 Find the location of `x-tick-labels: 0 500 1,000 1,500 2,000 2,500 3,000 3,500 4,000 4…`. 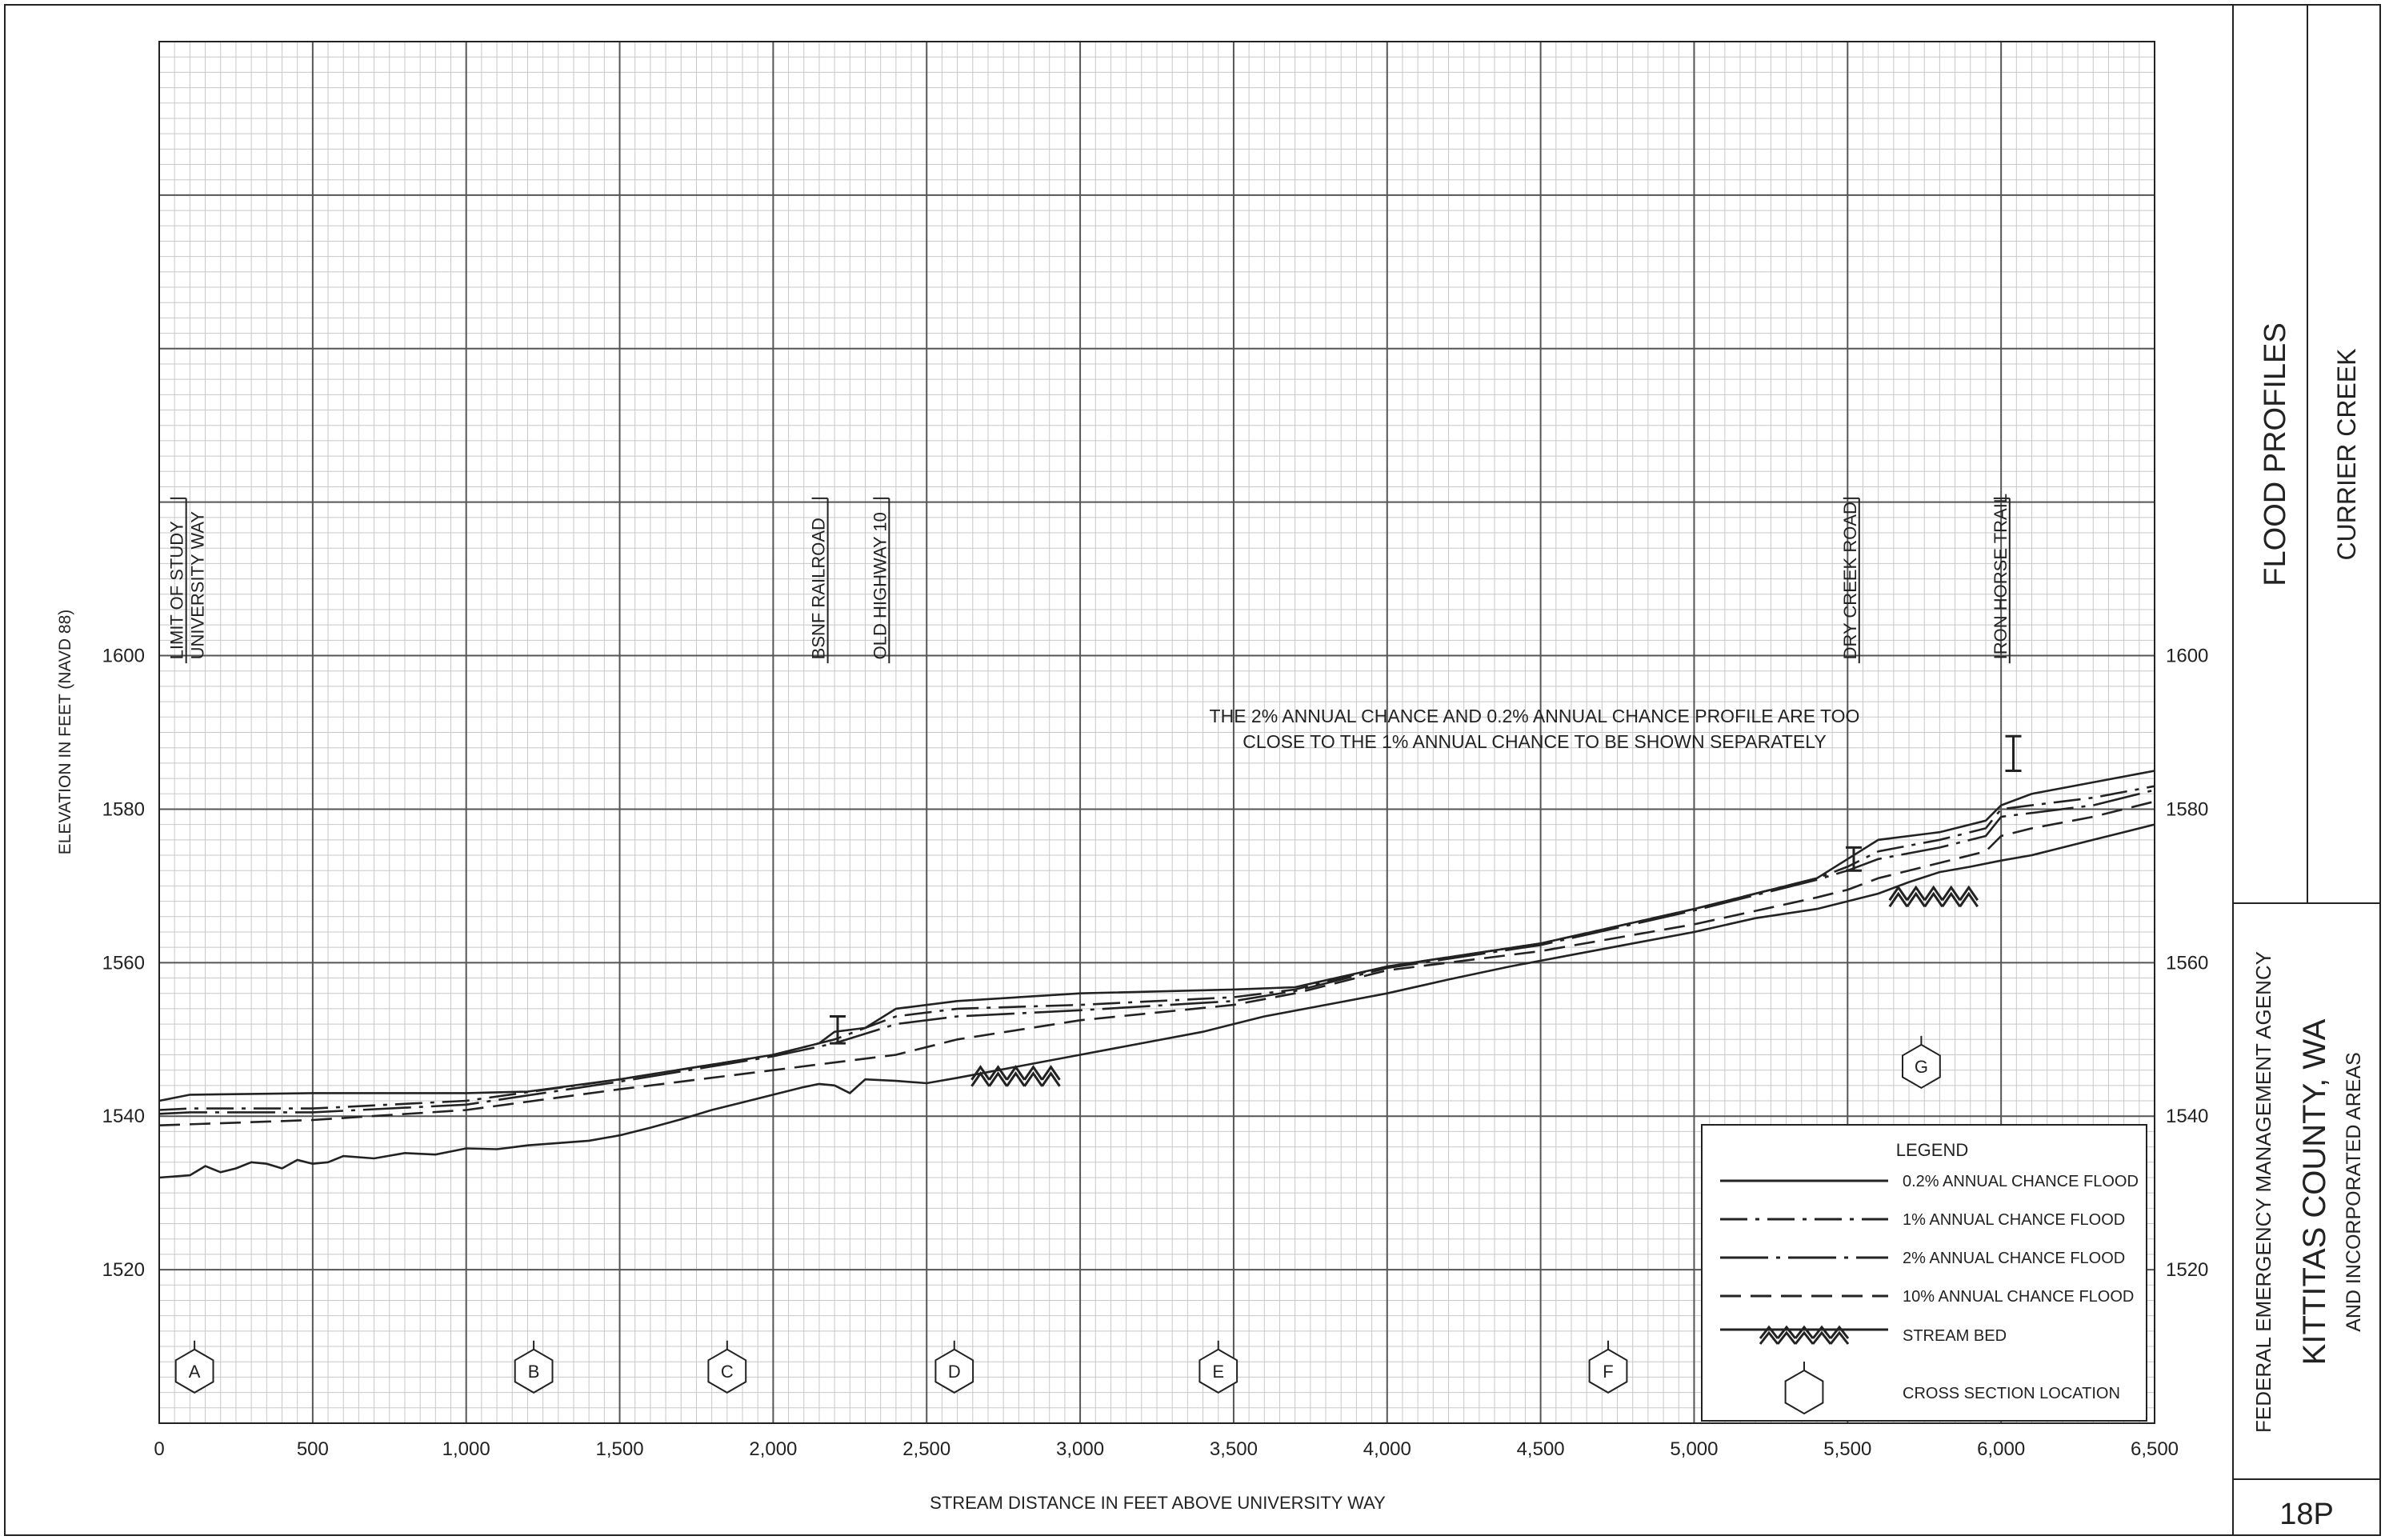

x-tick-labels: 0 500 1,000 1,500 2,000 2,500 3,000 3,500 4,000 4… is located at coordinates (1166, 1449).